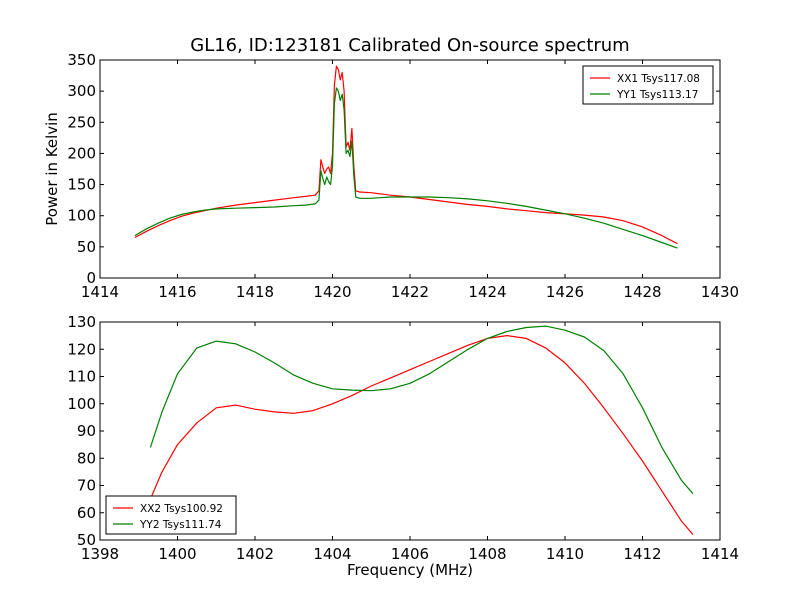 The image size is (800, 600). What do you see at coordinates (81, 153) in the screenshot?
I see `top-y-tick-label: 200` at bounding box center [81, 153].